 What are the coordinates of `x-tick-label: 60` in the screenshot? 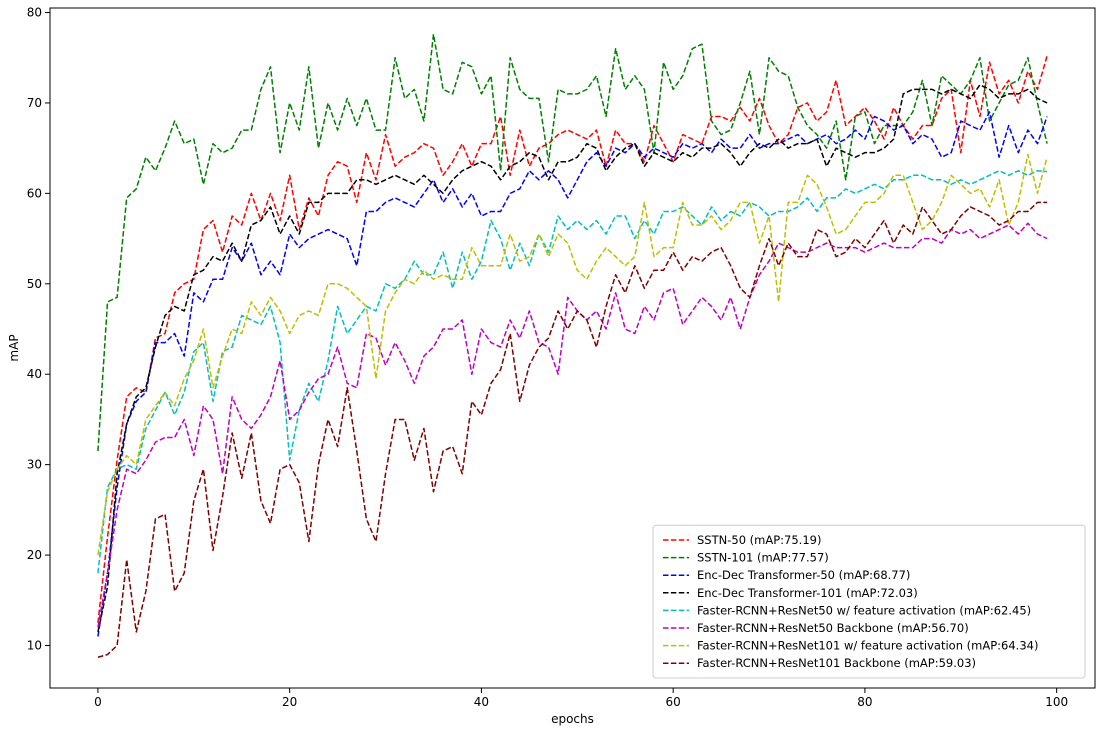 It's located at (673, 702).